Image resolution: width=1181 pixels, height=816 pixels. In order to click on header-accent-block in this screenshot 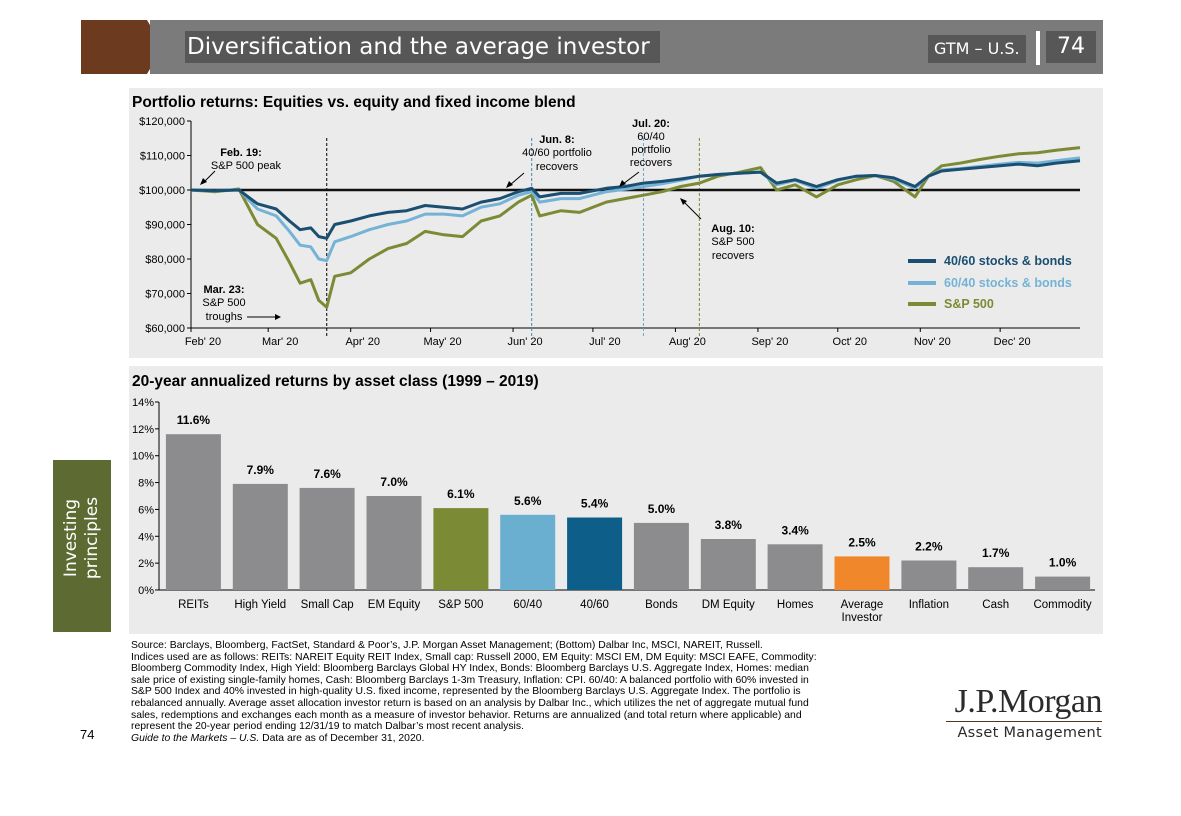, I will do `click(114, 47)`.